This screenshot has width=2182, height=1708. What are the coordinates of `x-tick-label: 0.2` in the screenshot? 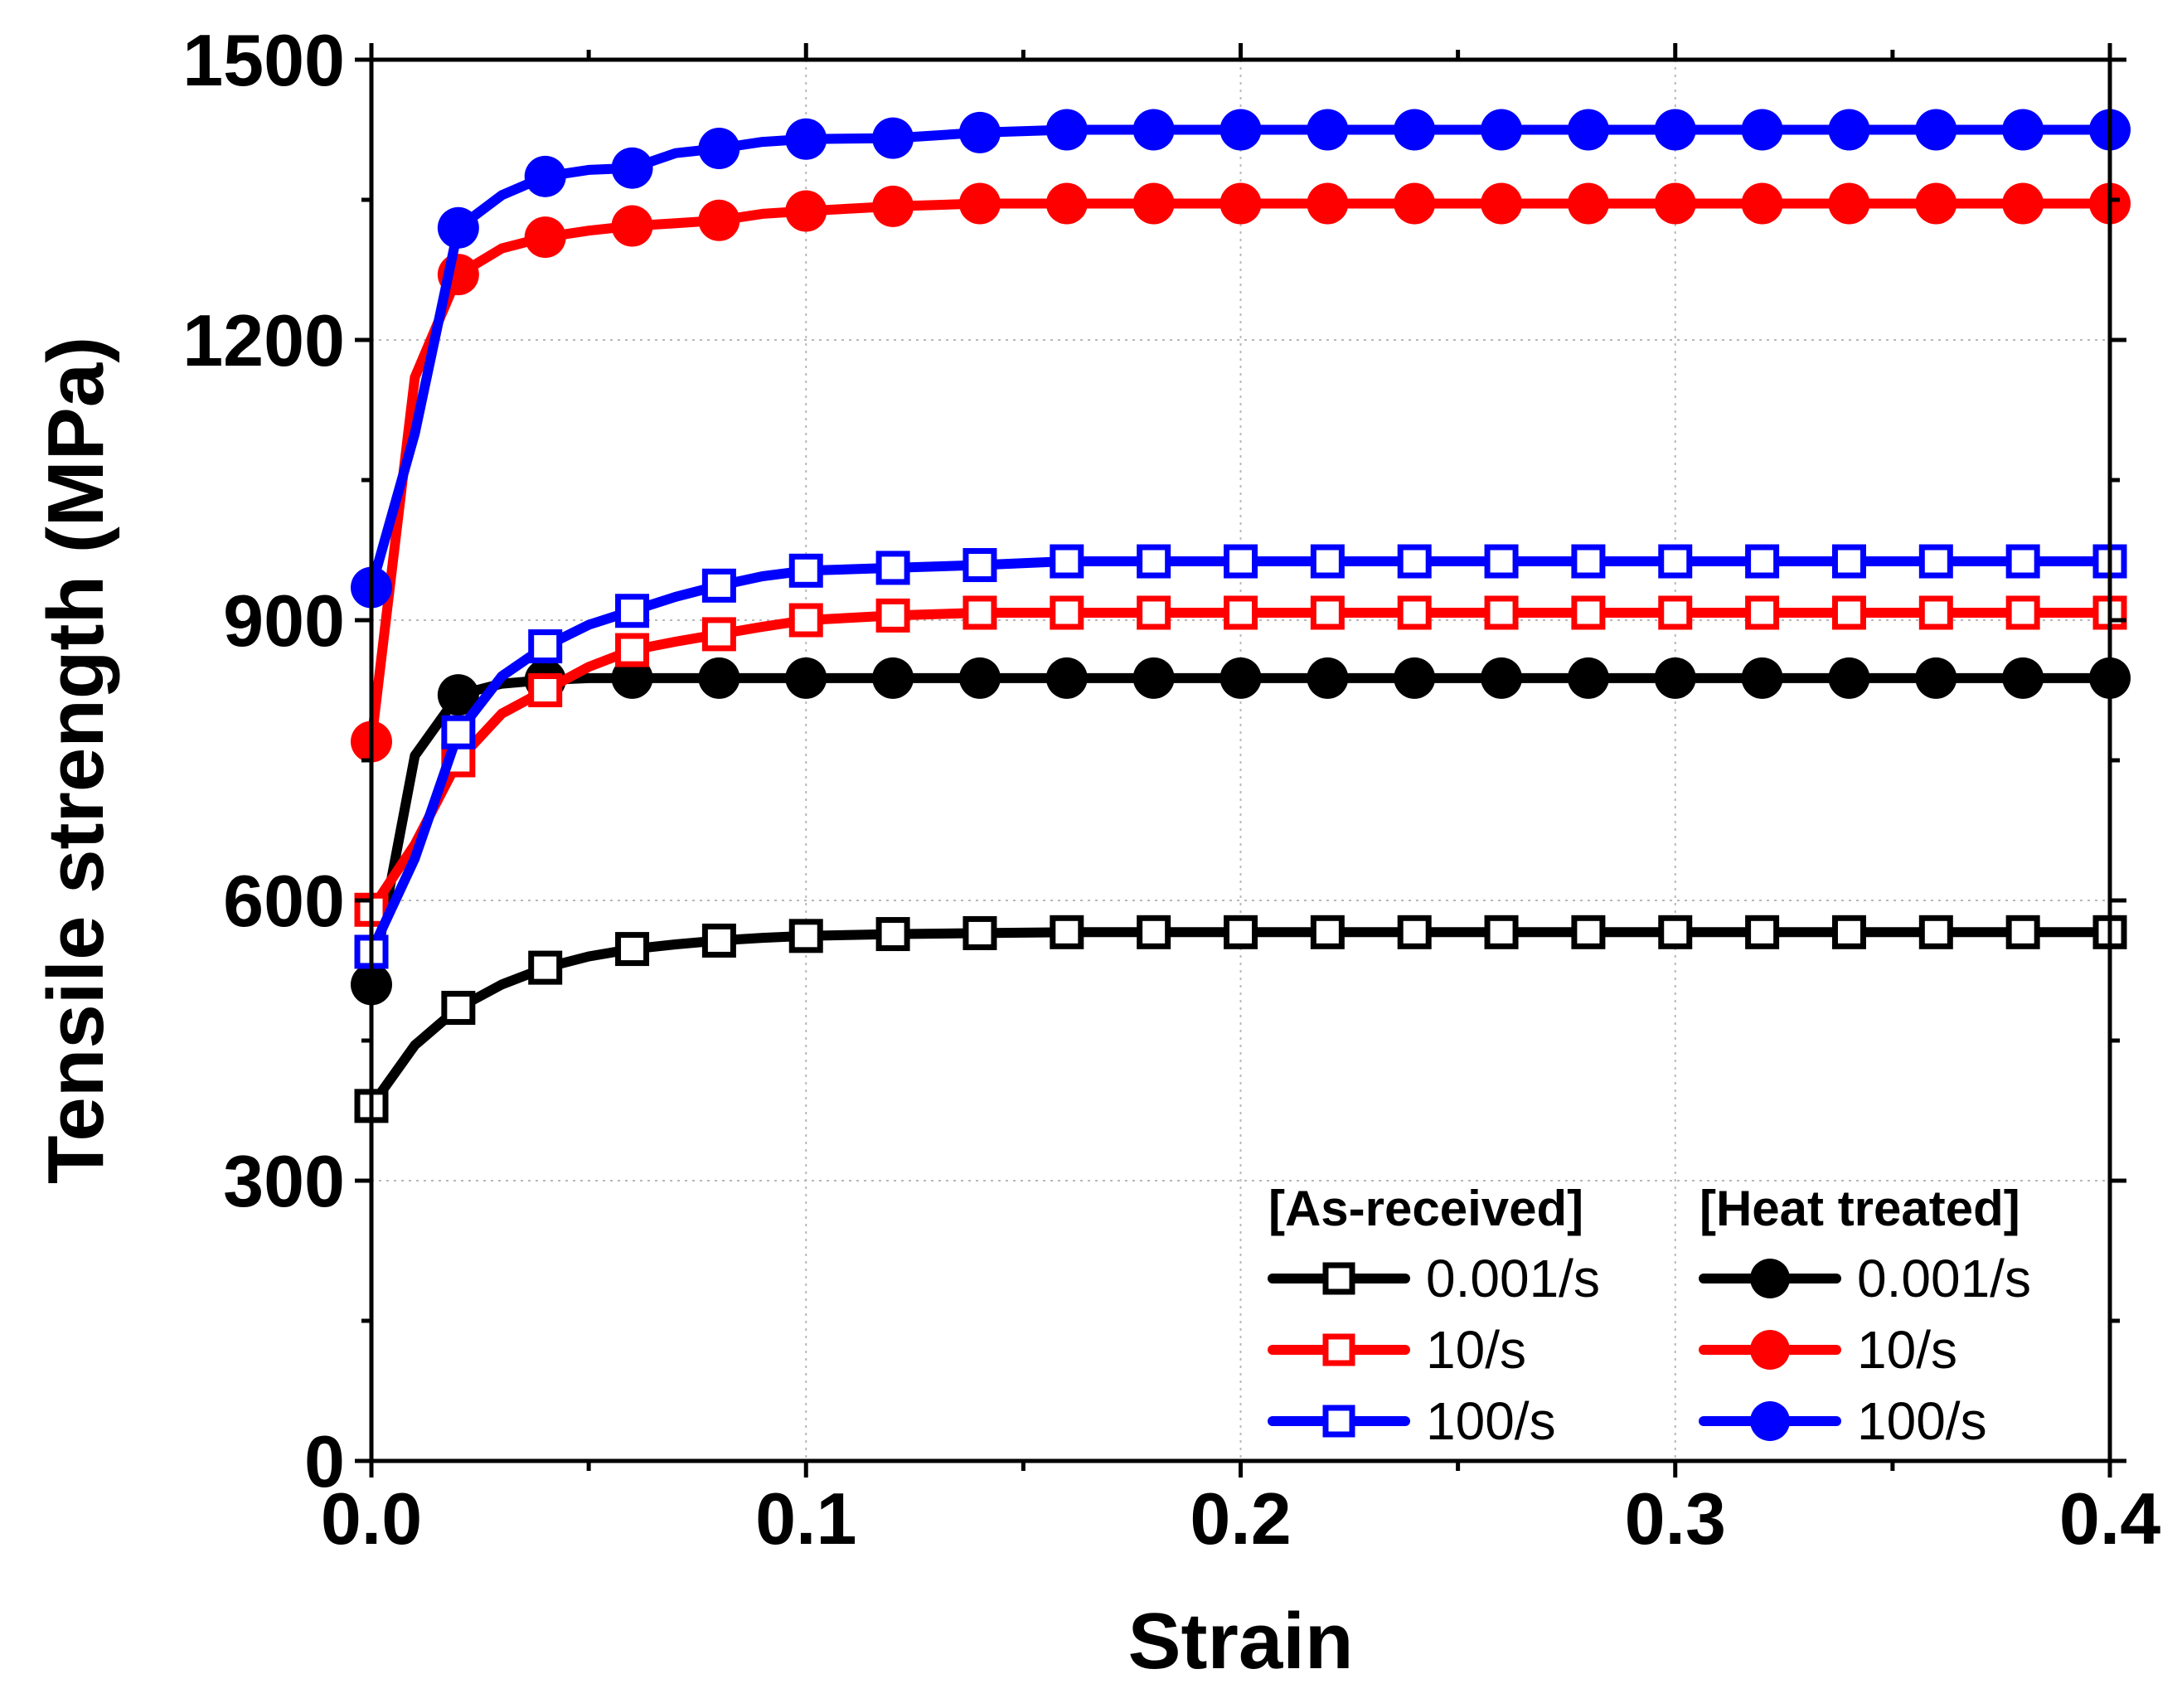 It's located at (1240, 1519).